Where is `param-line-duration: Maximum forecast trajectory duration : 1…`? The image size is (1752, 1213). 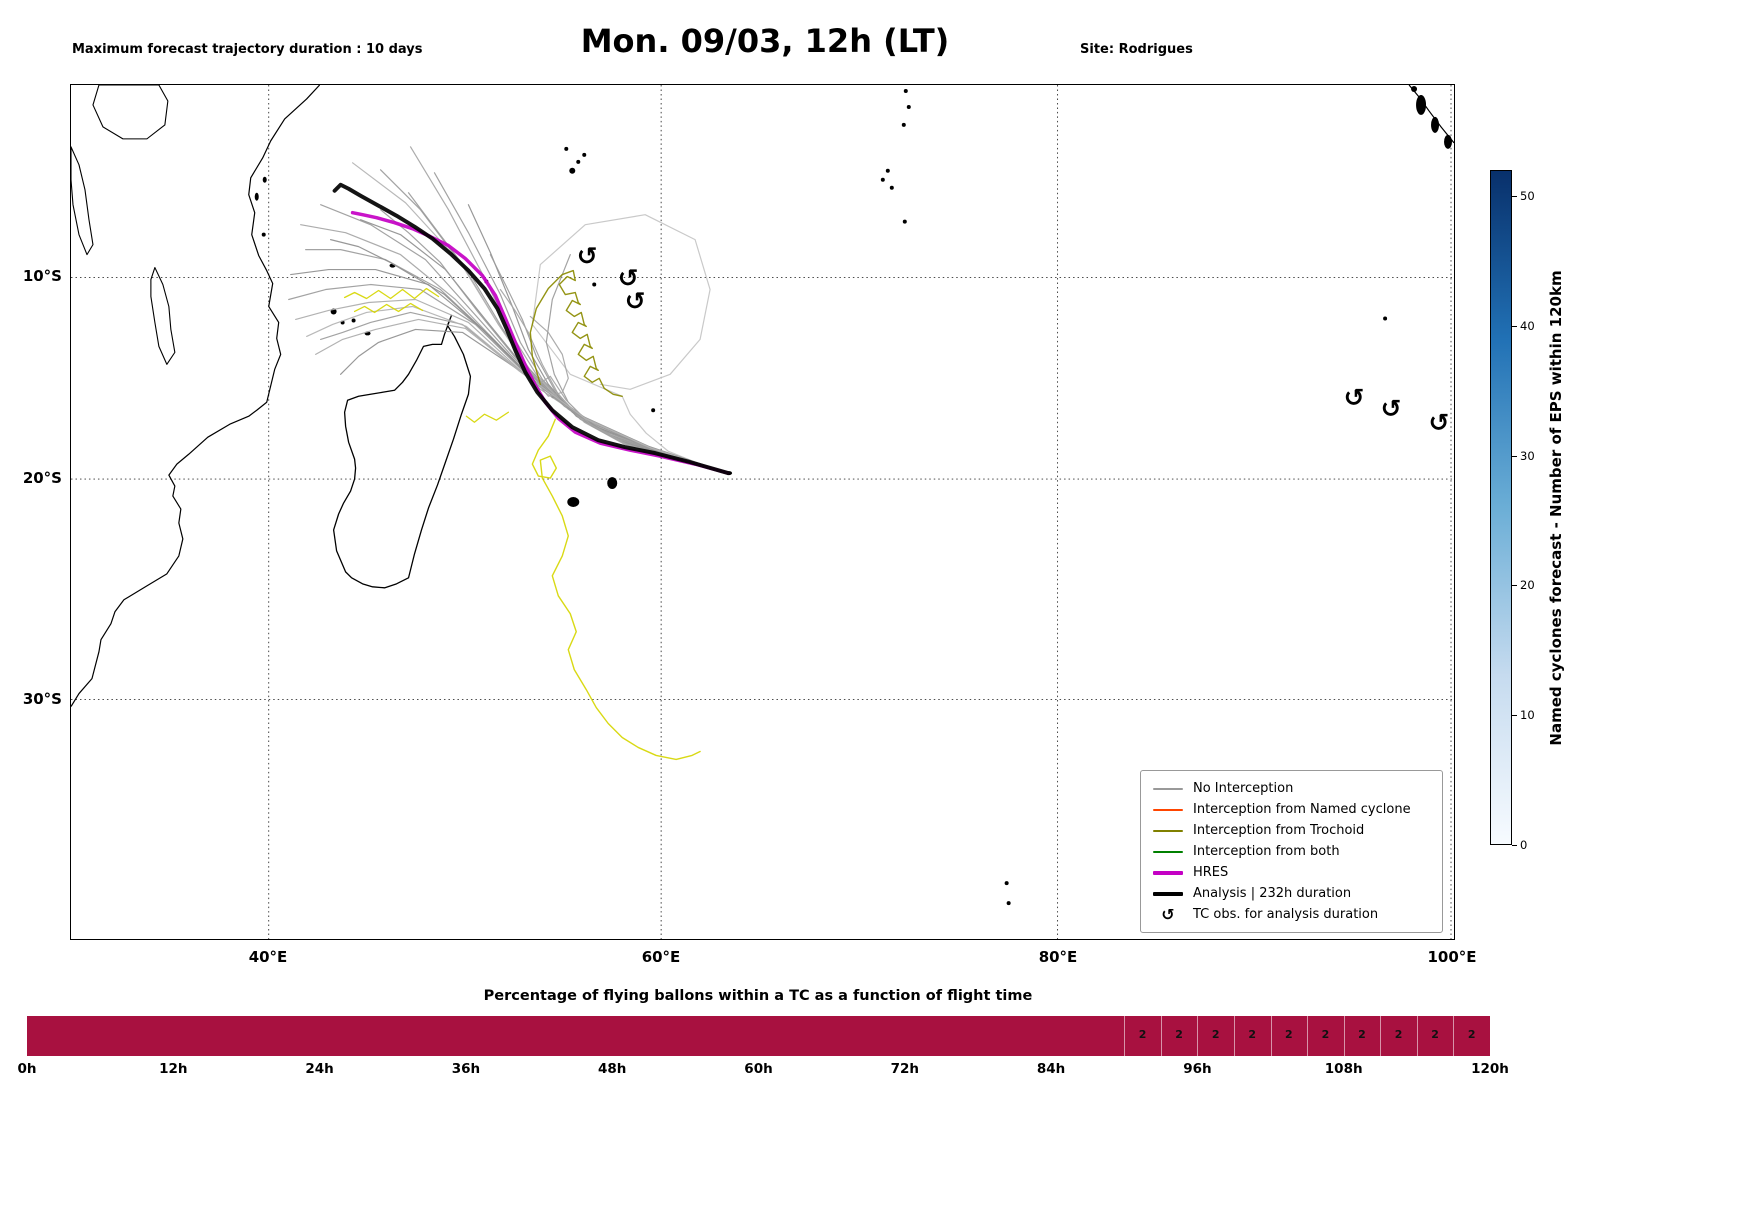 param-line-duration: Maximum forecast trajectory duration : 1… is located at coordinates (247, 49).